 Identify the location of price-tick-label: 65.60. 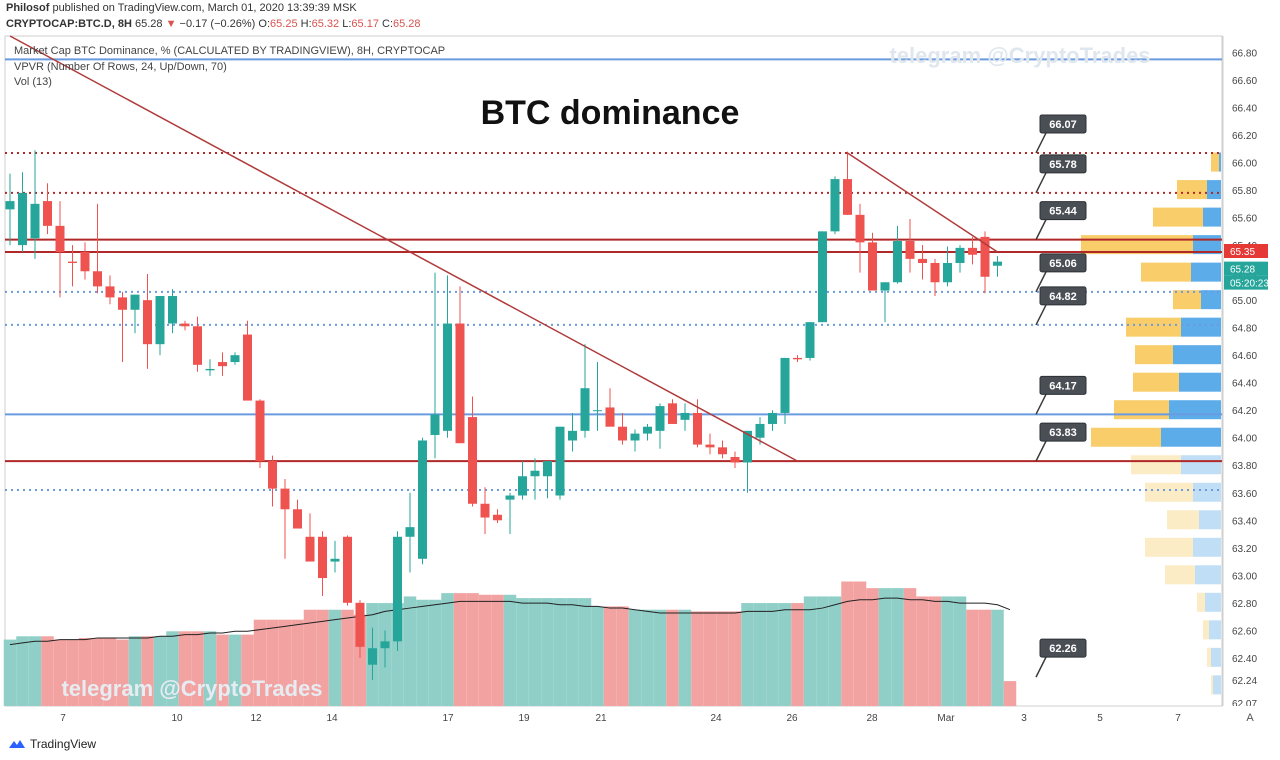
(1244, 219).